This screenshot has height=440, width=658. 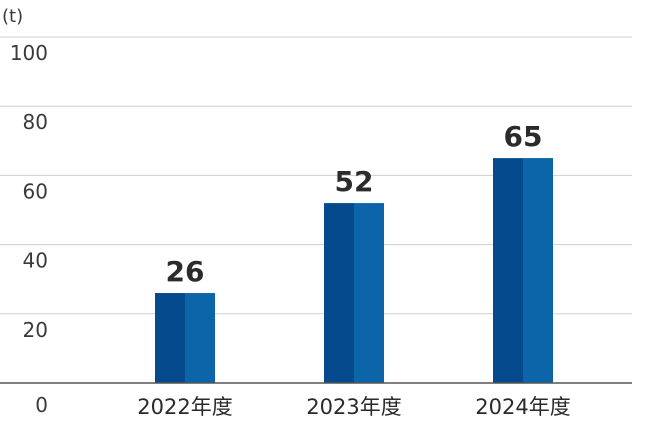 What do you see at coordinates (35, 261) in the screenshot?
I see `y-tick-label: 40` at bounding box center [35, 261].